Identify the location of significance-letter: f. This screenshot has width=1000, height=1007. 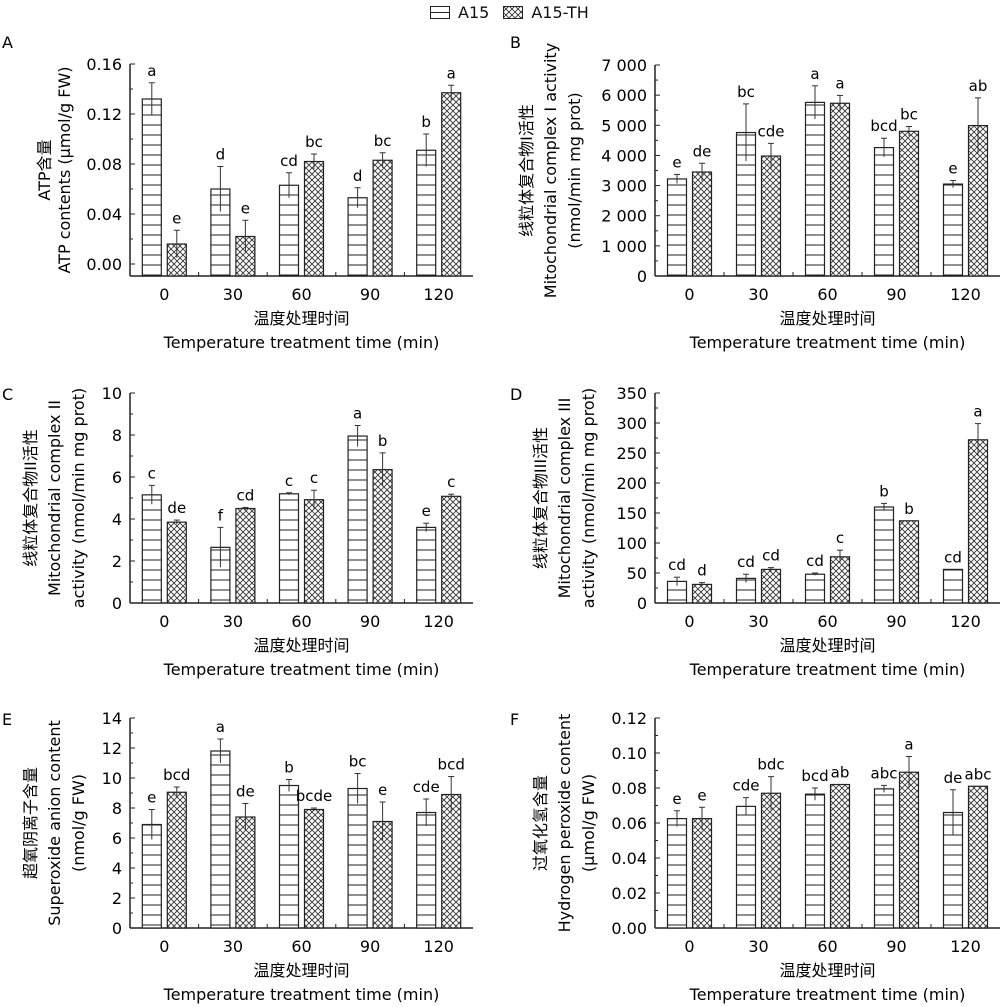
(221, 515).